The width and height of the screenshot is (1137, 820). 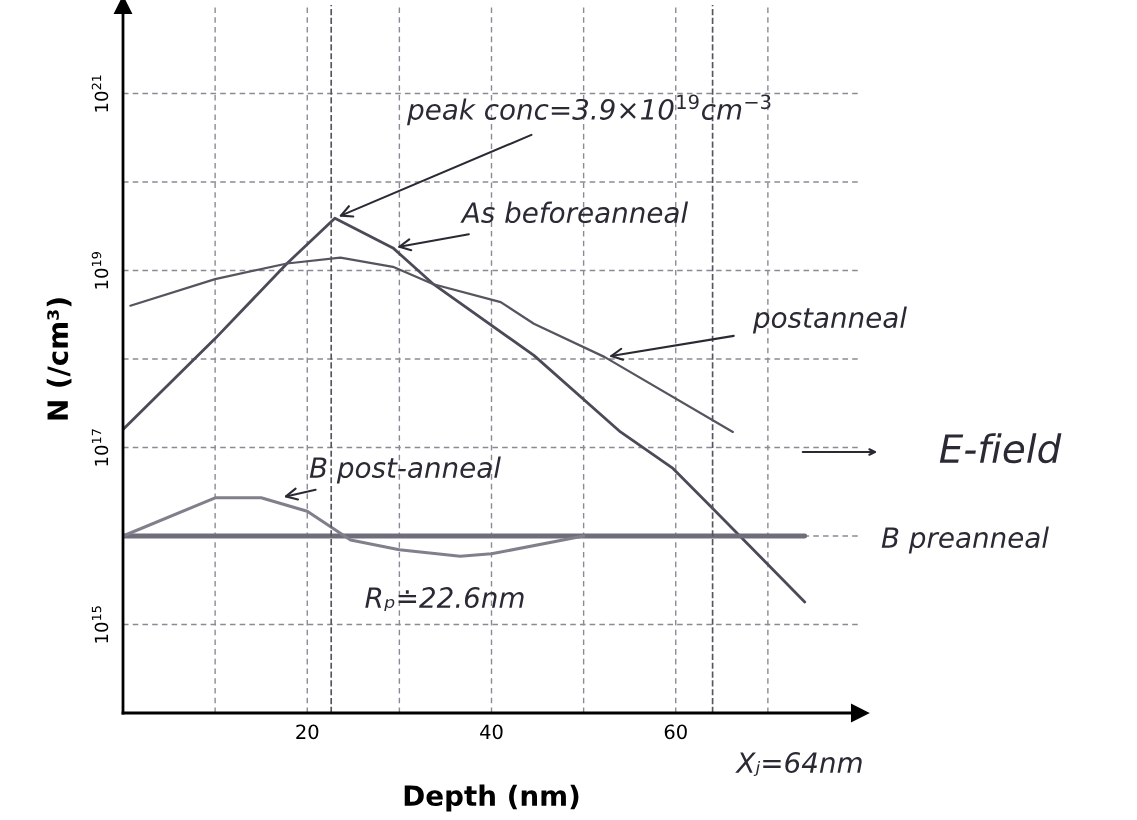 What do you see at coordinates (307, 732) in the screenshot?
I see `x-tick-label: 20` at bounding box center [307, 732].